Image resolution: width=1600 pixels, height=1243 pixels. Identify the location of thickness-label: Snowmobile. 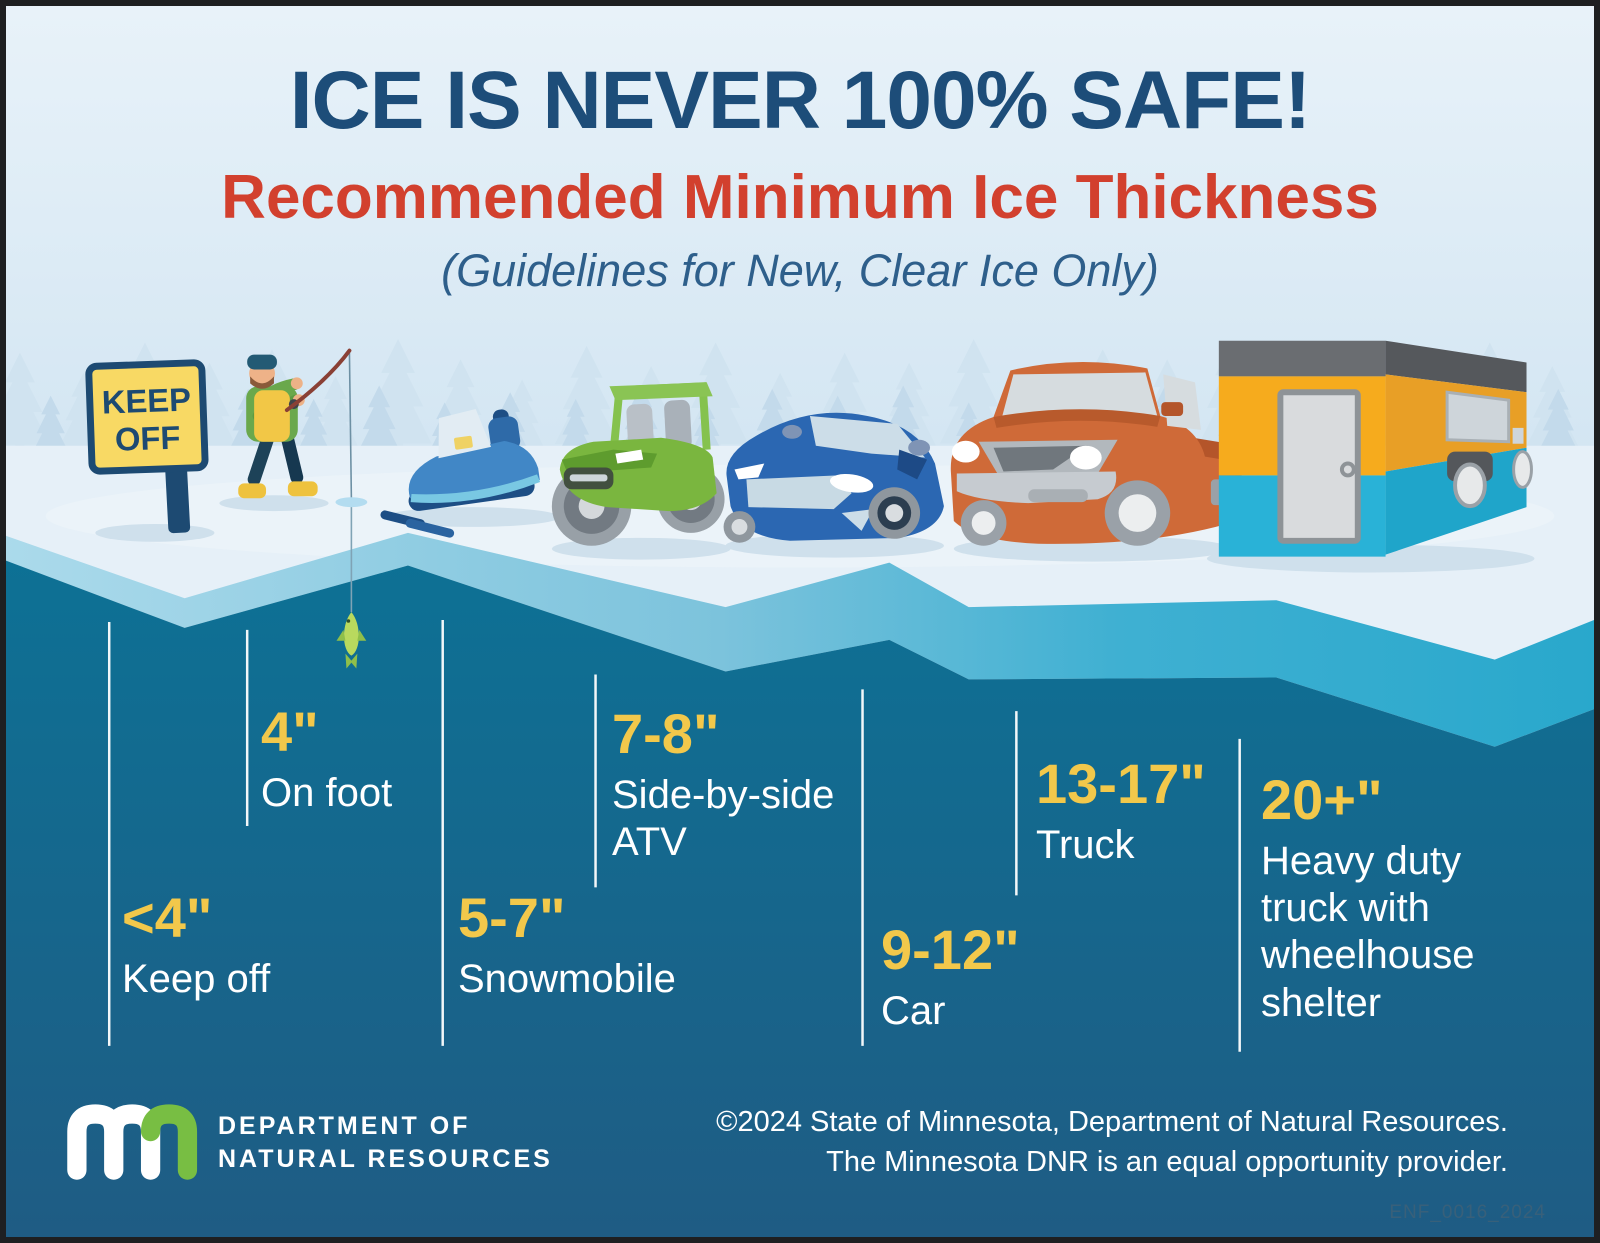
(567, 979).